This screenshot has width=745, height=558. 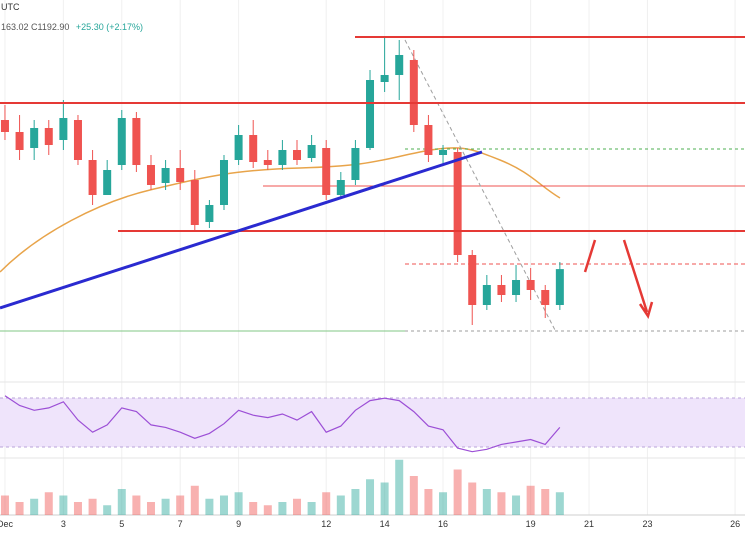 I want to click on x-tick-label: 3, so click(x=63, y=524).